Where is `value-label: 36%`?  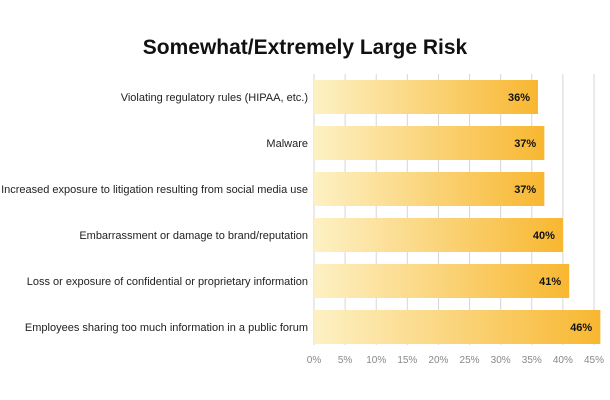
value-label: 36% is located at coordinates (519, 98).